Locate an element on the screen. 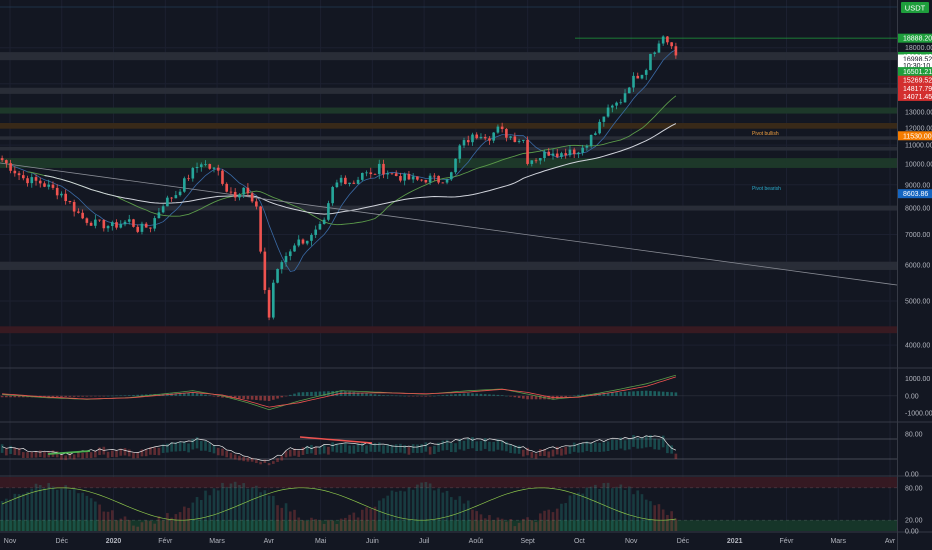 The height and width of the screenshot is (550, 932). time-axis-label: Févr is located at coordinates (165, 541).